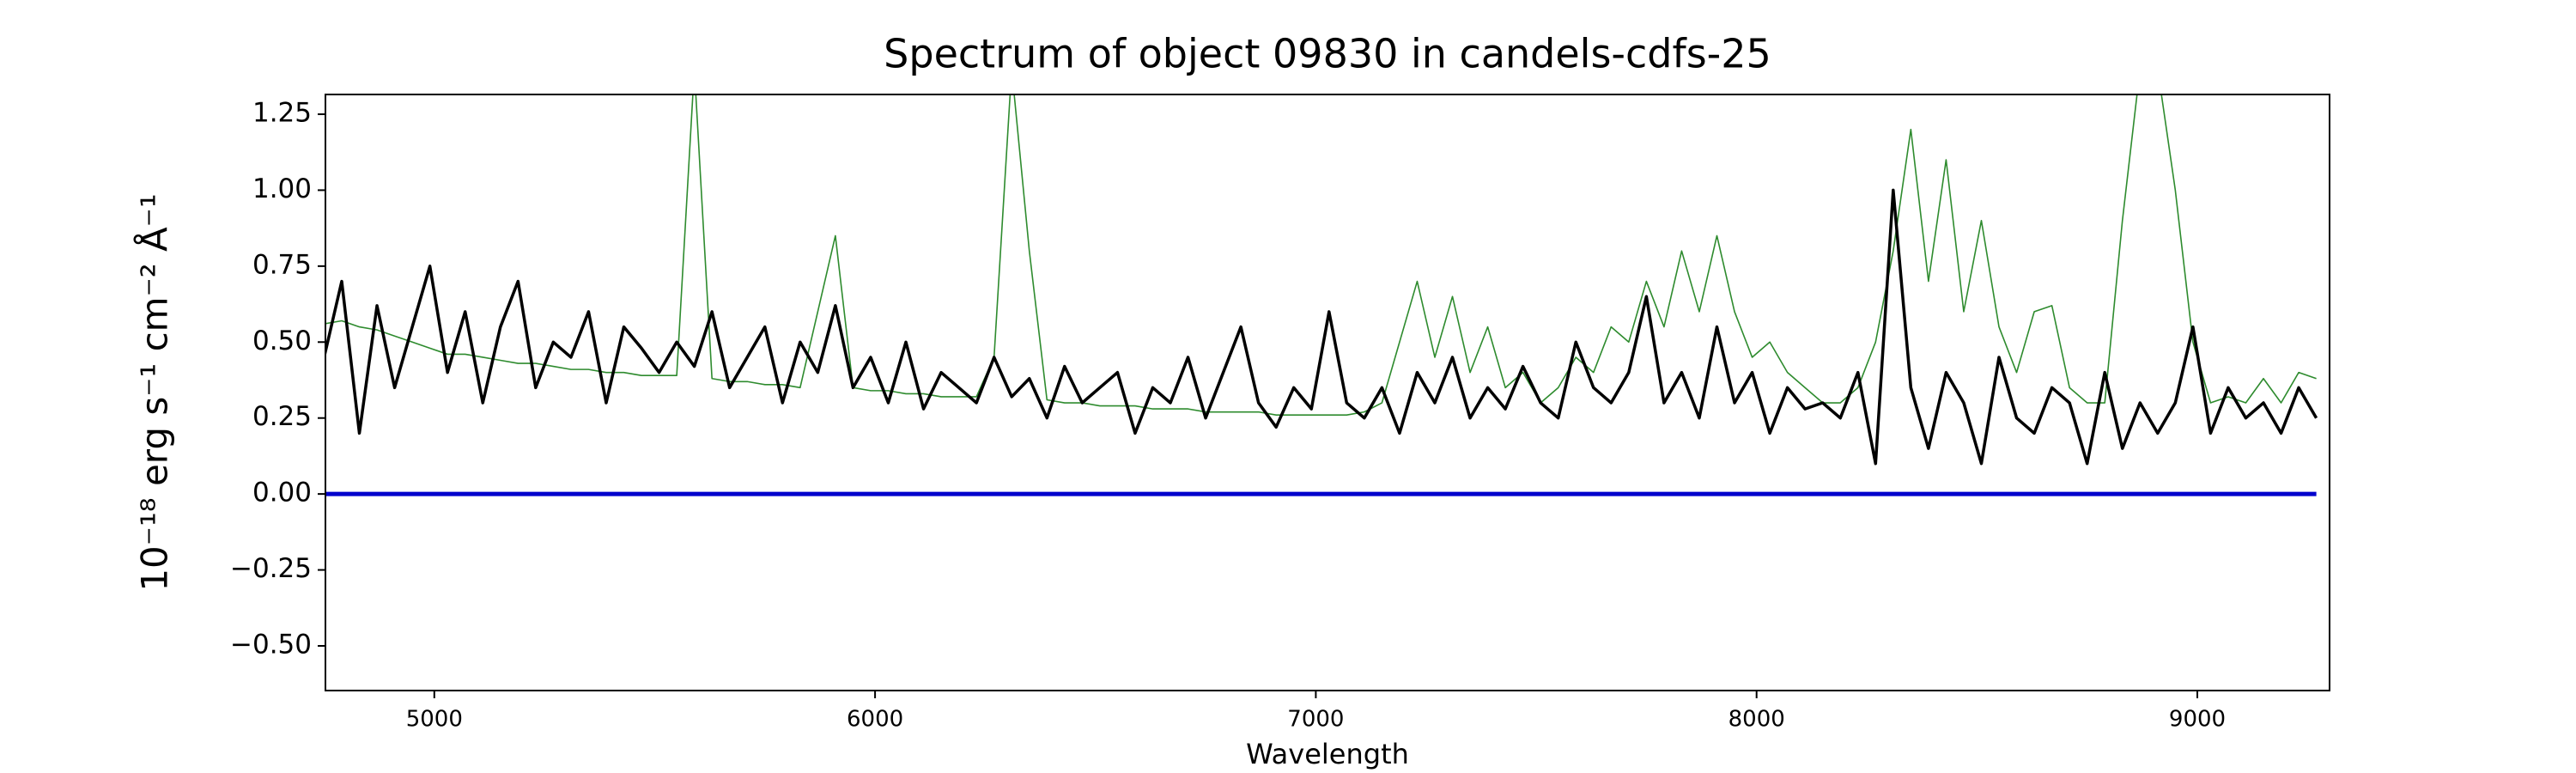 The height and width of the screenshot is (773, 2576). What do you see at coordinates (875, 720) in the screenshot?
I see `x-tick-label: 6000` at bounding box center [875, 720].